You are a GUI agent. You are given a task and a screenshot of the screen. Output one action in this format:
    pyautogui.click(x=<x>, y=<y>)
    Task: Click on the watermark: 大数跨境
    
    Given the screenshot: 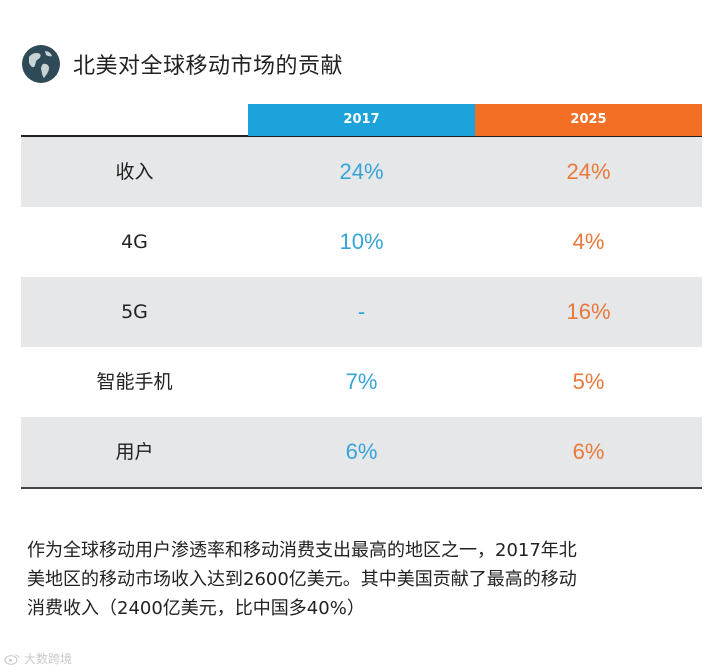 What is the action you would take?
    pyautogui.click(x=38, y=658)
    